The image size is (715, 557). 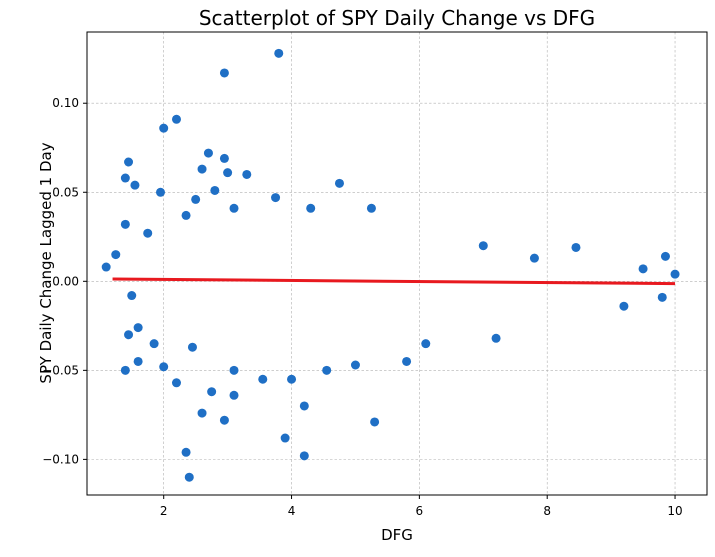 I want to click on x-tick-label: 4, so click(x=292, y=511).